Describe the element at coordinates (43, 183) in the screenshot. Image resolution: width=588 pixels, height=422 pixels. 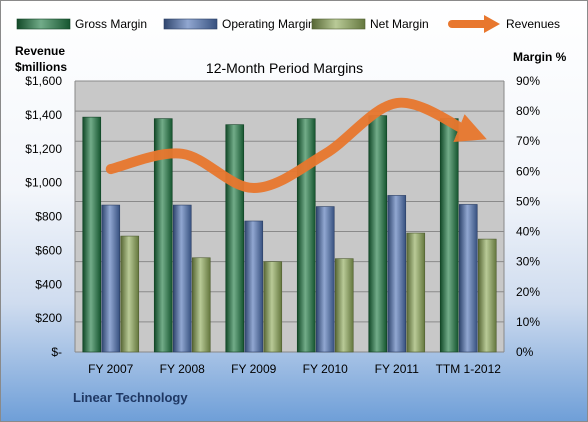
I see `left-axis-tick-label: $1,000` at that location.